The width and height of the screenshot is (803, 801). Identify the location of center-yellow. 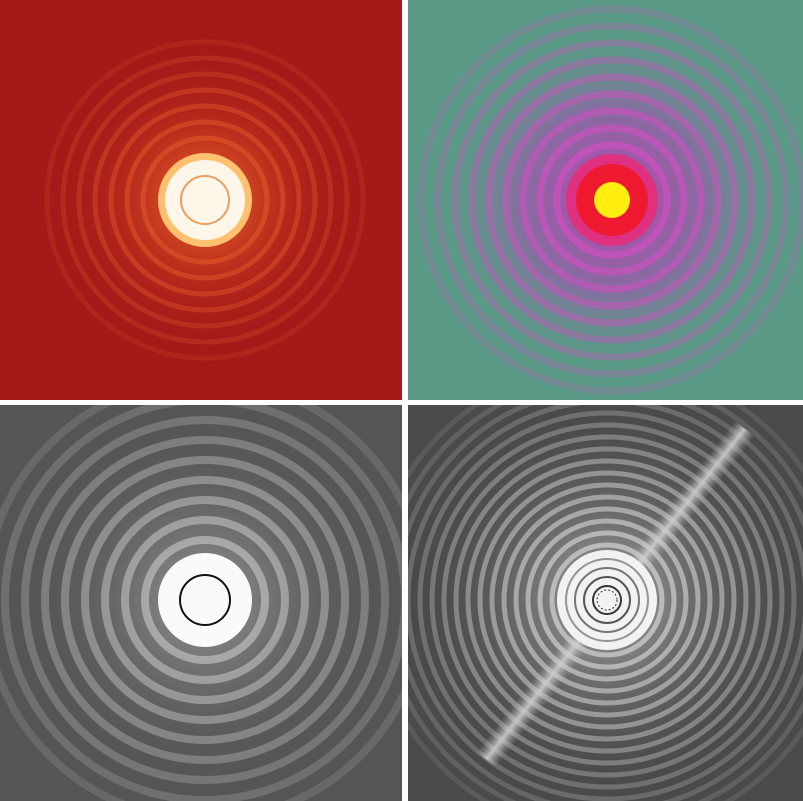
(612, 200).